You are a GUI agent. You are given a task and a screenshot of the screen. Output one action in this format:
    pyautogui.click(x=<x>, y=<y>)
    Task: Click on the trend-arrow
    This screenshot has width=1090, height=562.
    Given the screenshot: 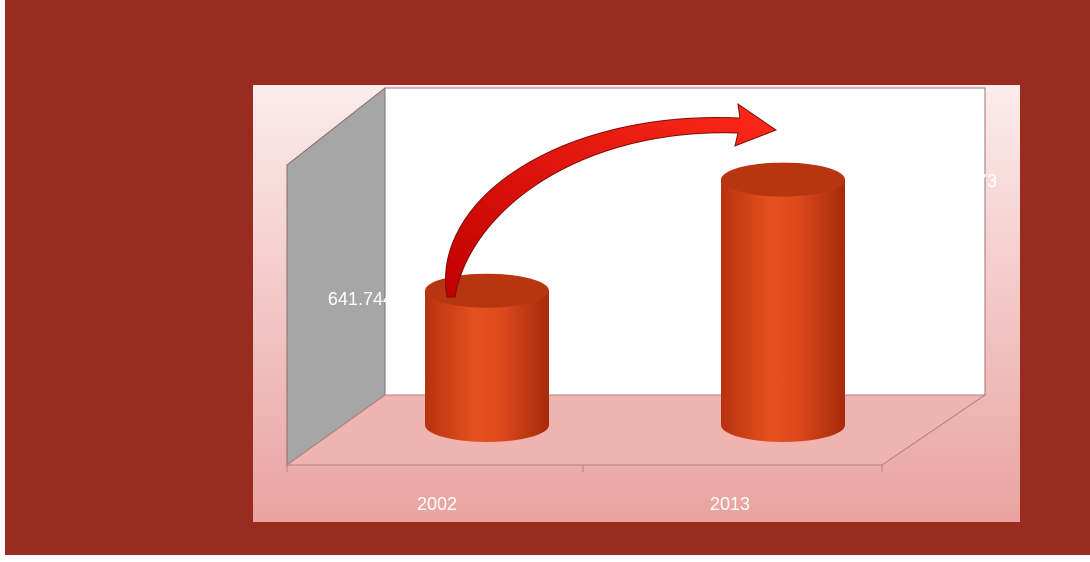 What is the action you would take?
    pyautogui.click(x=611, y=200)
    